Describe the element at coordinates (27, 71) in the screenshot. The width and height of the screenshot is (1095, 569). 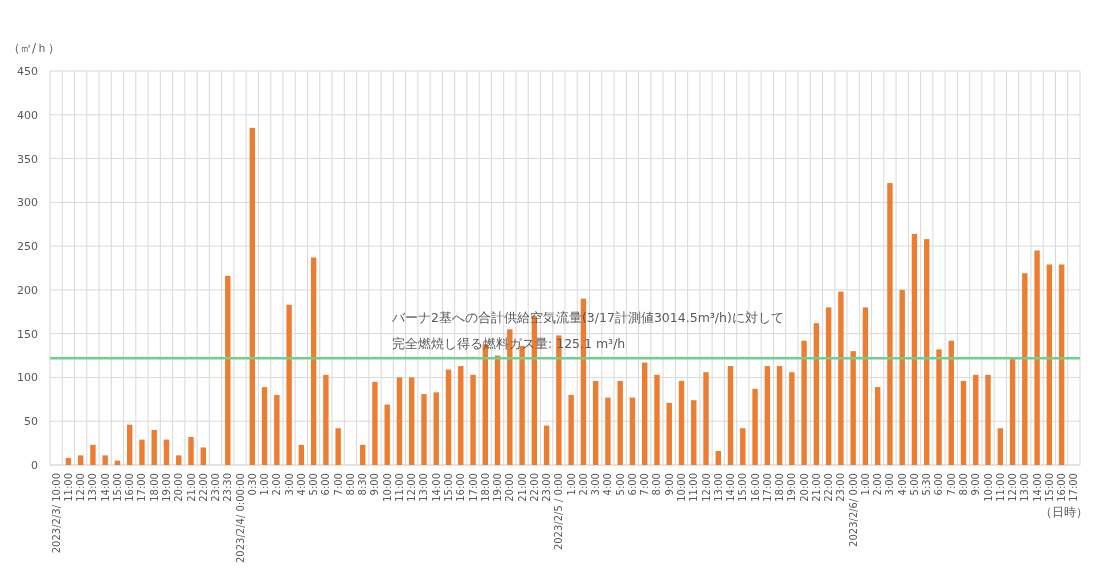
I see `y-tick-label: 450` at that location.